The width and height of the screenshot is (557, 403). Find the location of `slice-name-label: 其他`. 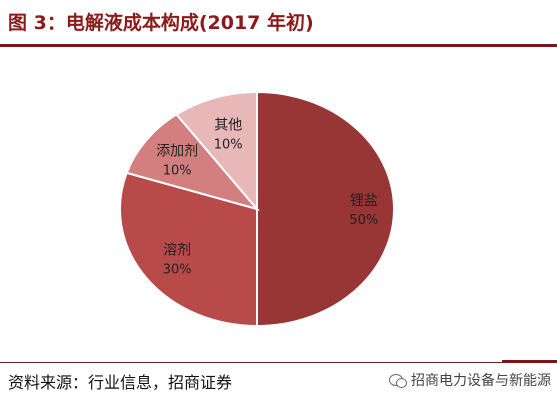

slice-name-label: 其他 is located at coordinates (228, 125).